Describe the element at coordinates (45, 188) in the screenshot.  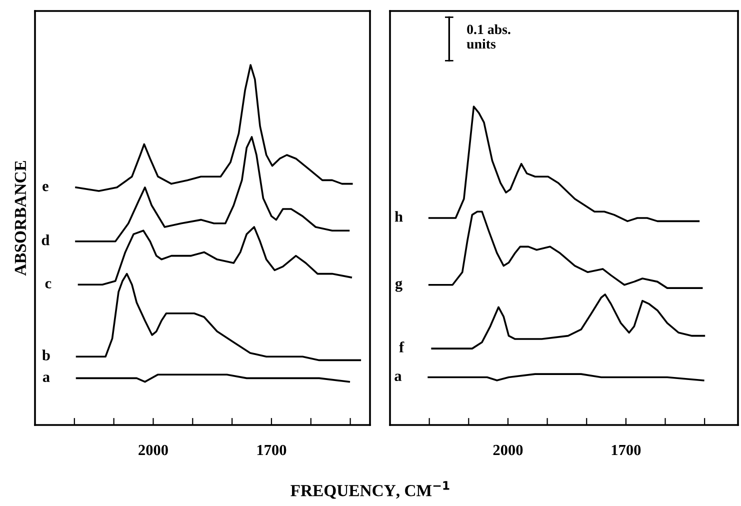
I see `series-label: e` at that location.